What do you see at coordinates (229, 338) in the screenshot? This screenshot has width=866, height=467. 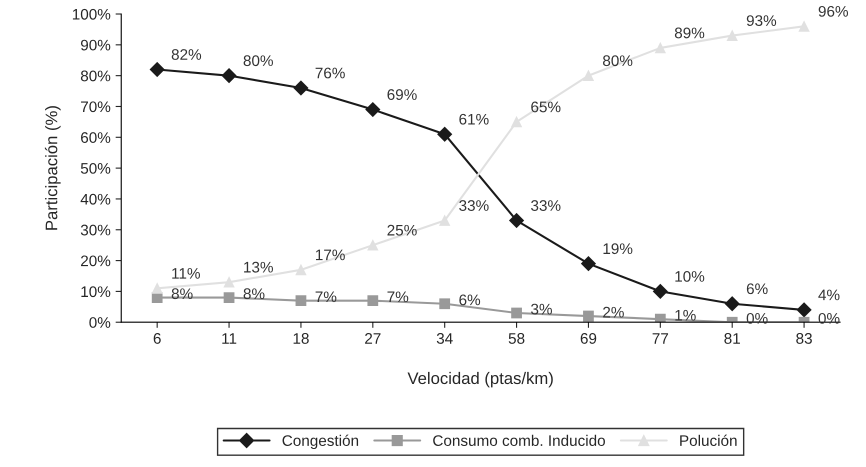 I see `x-tick-label: 11` at bounding box center [229, 338].